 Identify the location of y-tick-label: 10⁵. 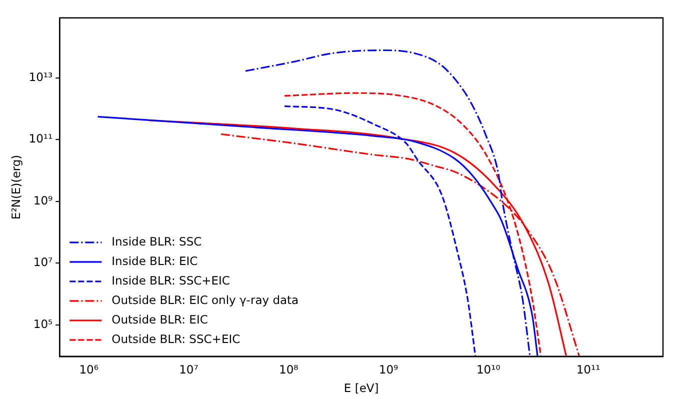
(43, 323).